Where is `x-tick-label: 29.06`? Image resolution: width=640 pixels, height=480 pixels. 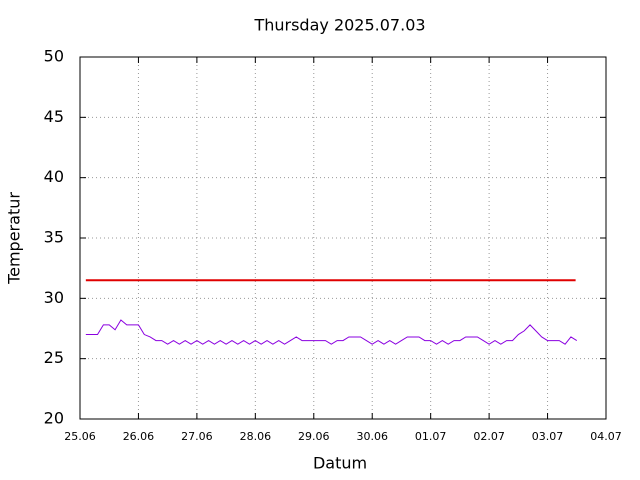
x-tick-label: 29.06 is located at coordinates (314, 436).